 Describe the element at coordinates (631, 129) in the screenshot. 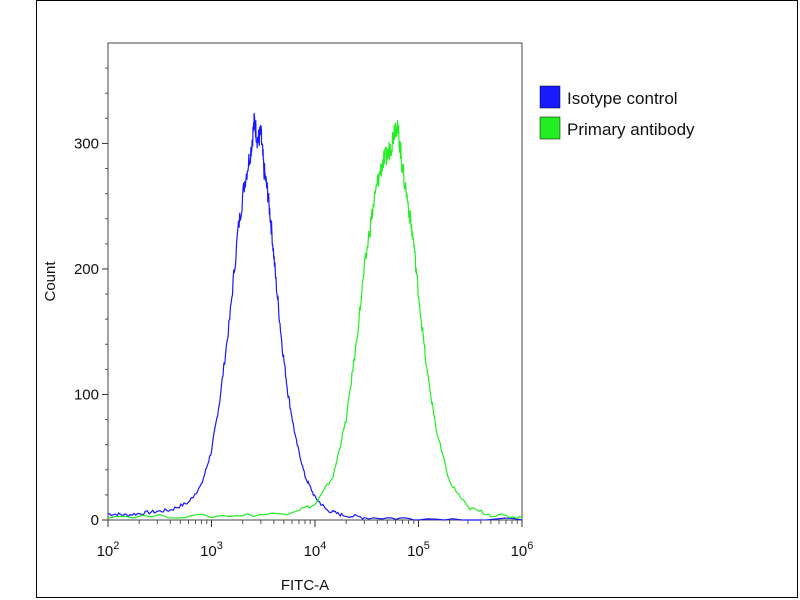

I see `legend-label-primary-antibody: Primary antibody` at that location.